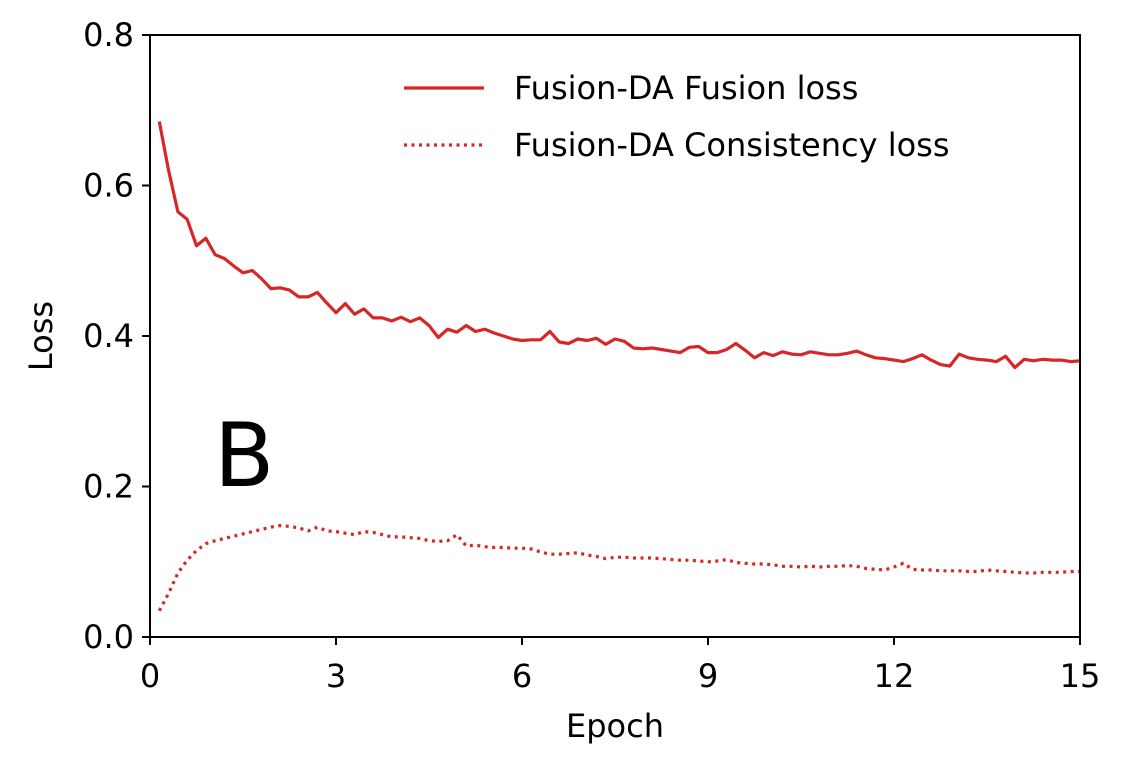 The height and width of the screenshot is (765, 1125). Describe the element at coordinates (108, 637) in the screenshot. I see `y-tick-label: 0.0` at that location.